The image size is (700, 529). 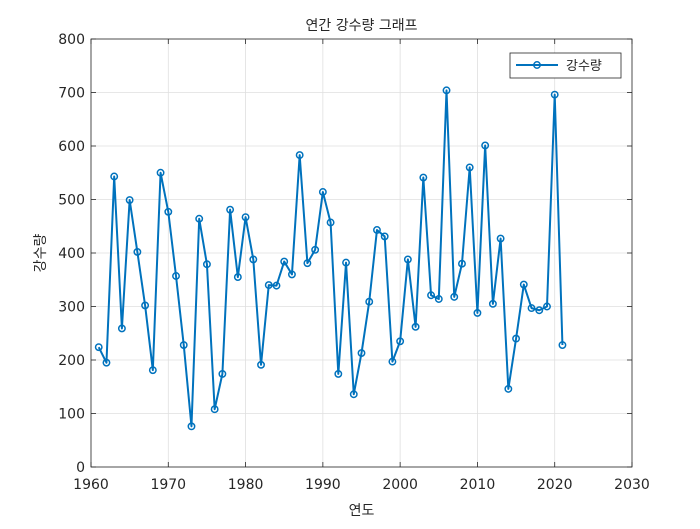 What do you see at coordinates (362, 26) in the screenshot?
I see `chart-title: 연간 강수량 그래프` at bounding box center [362, 26].